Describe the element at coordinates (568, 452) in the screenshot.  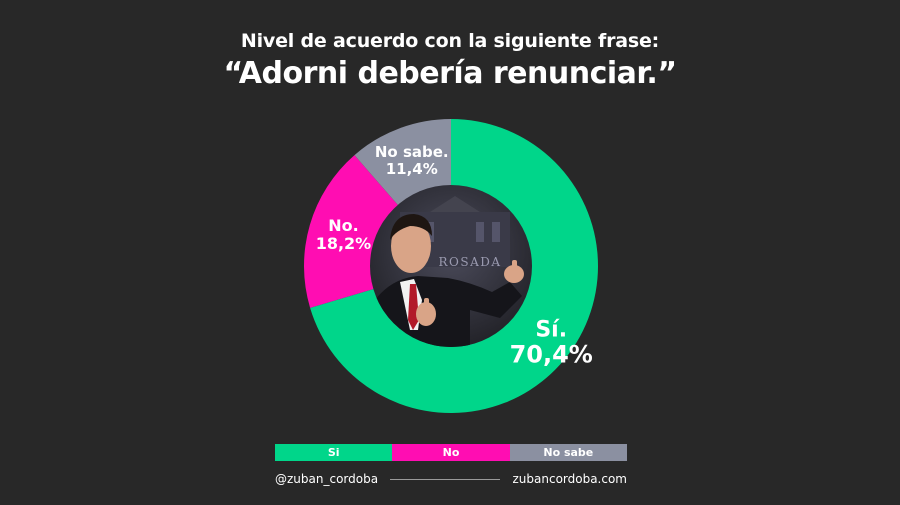
I see `legend-item-no-sabe: No sabe` at that location.